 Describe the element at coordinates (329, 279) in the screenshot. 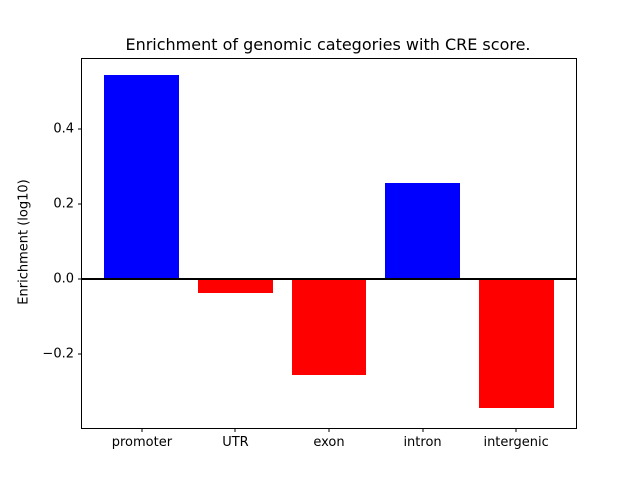

I see `zero-line` at that location.